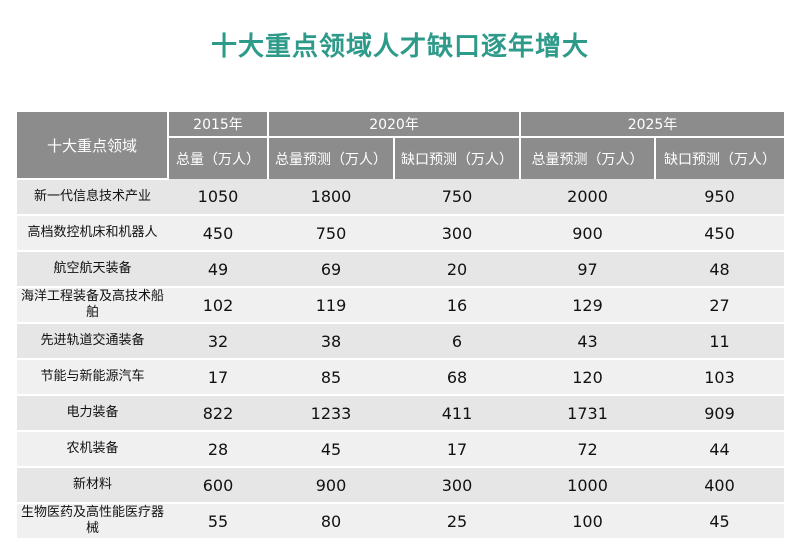 The image size is (800, 554). I want to click on table-row: 新一代信息技术产业 1050 1800 750 2000 950, so click(401, 197).